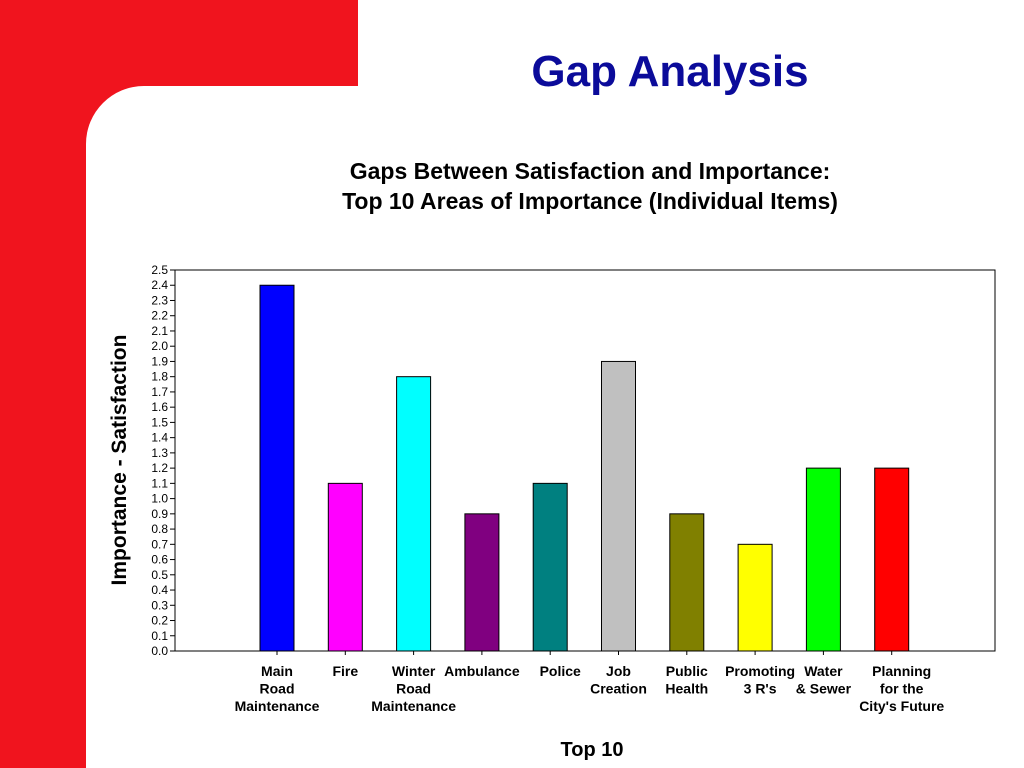  I want to click on y-tick-label: 2.0, so click(159, 346).